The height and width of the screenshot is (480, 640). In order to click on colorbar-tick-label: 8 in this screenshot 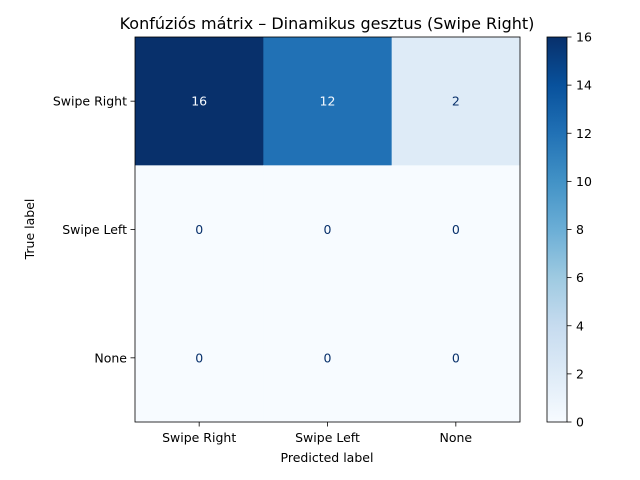, I will do `click(580, 229)`.